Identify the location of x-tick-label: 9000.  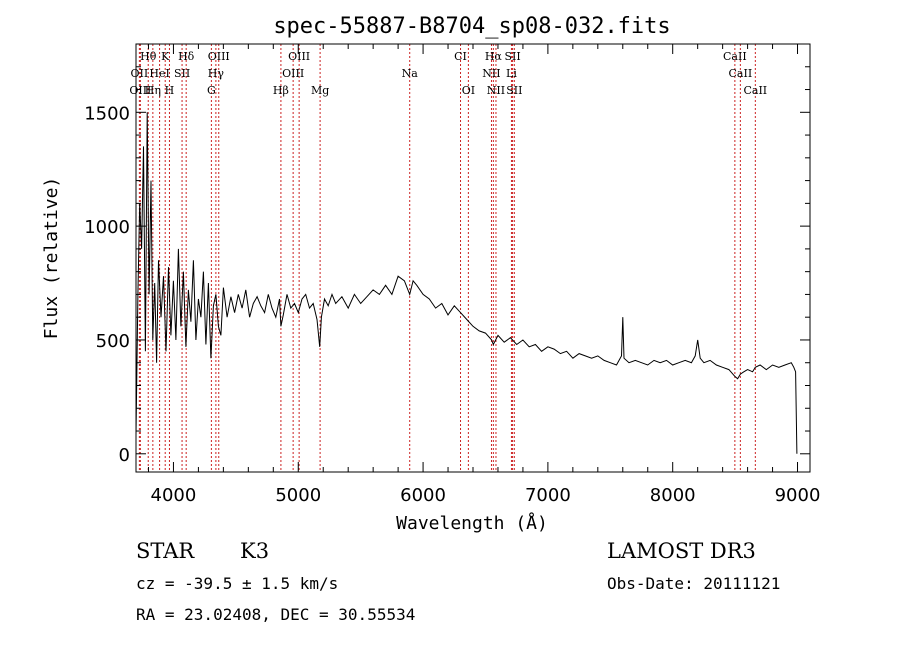
(798, 495).